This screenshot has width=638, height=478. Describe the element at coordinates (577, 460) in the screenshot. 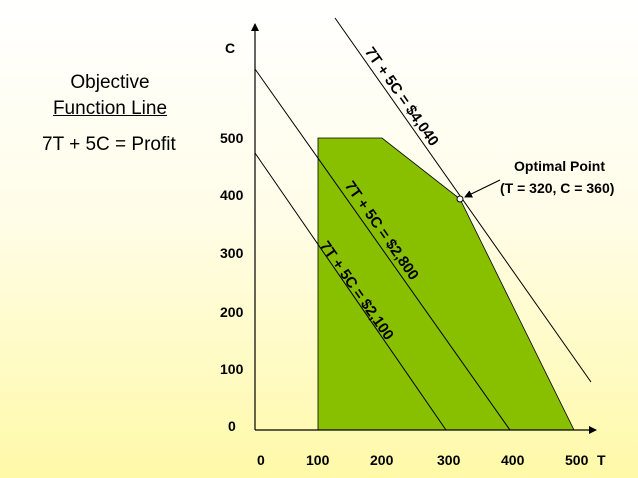

I see `x-tick-500: 500` at that location.